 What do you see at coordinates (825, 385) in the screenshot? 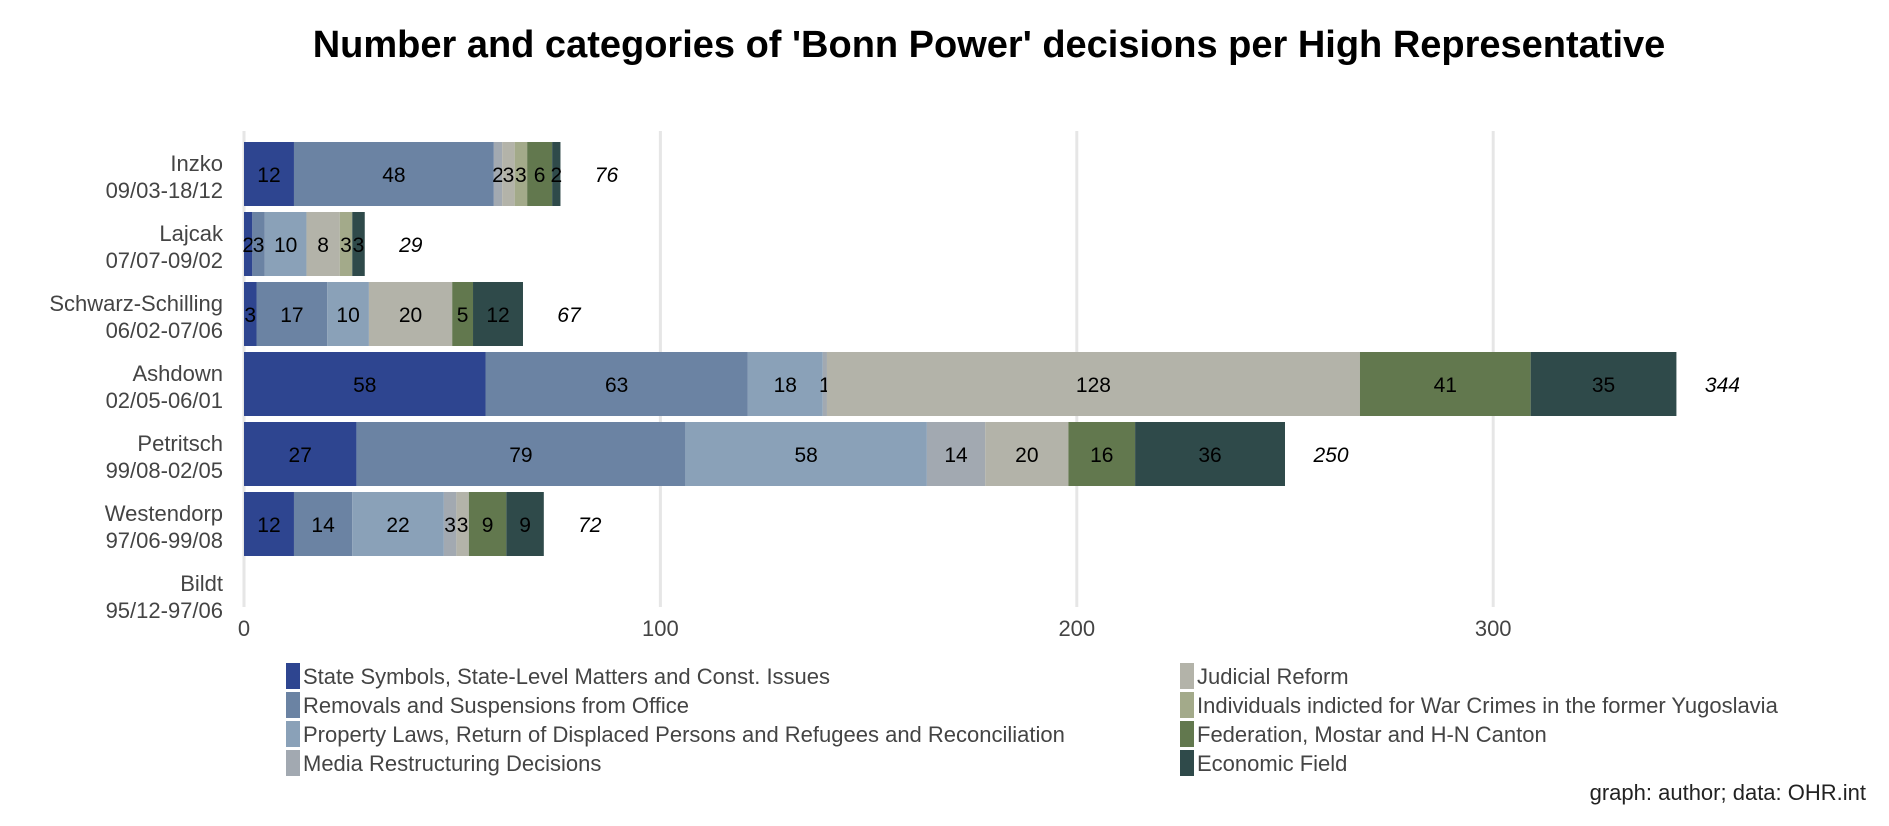
I see `segment-value-label: 1` at bounding box center [825, 385].